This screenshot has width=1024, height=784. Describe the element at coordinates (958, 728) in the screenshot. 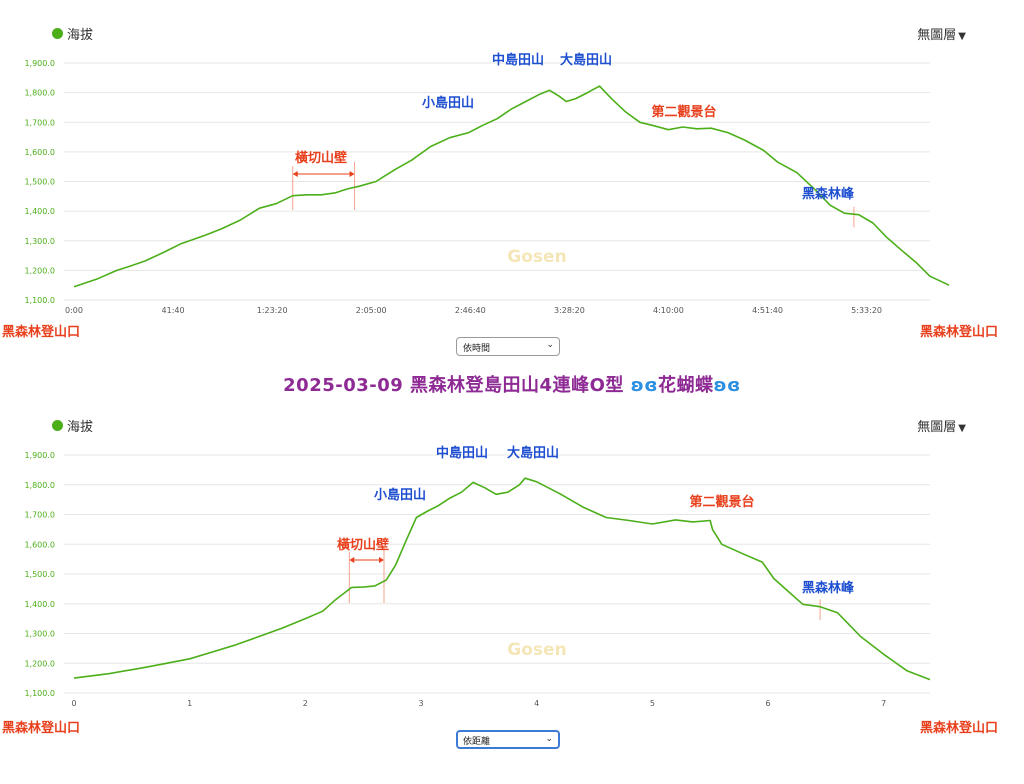

I see `end-label-2: 黑森林登山口` at that location.